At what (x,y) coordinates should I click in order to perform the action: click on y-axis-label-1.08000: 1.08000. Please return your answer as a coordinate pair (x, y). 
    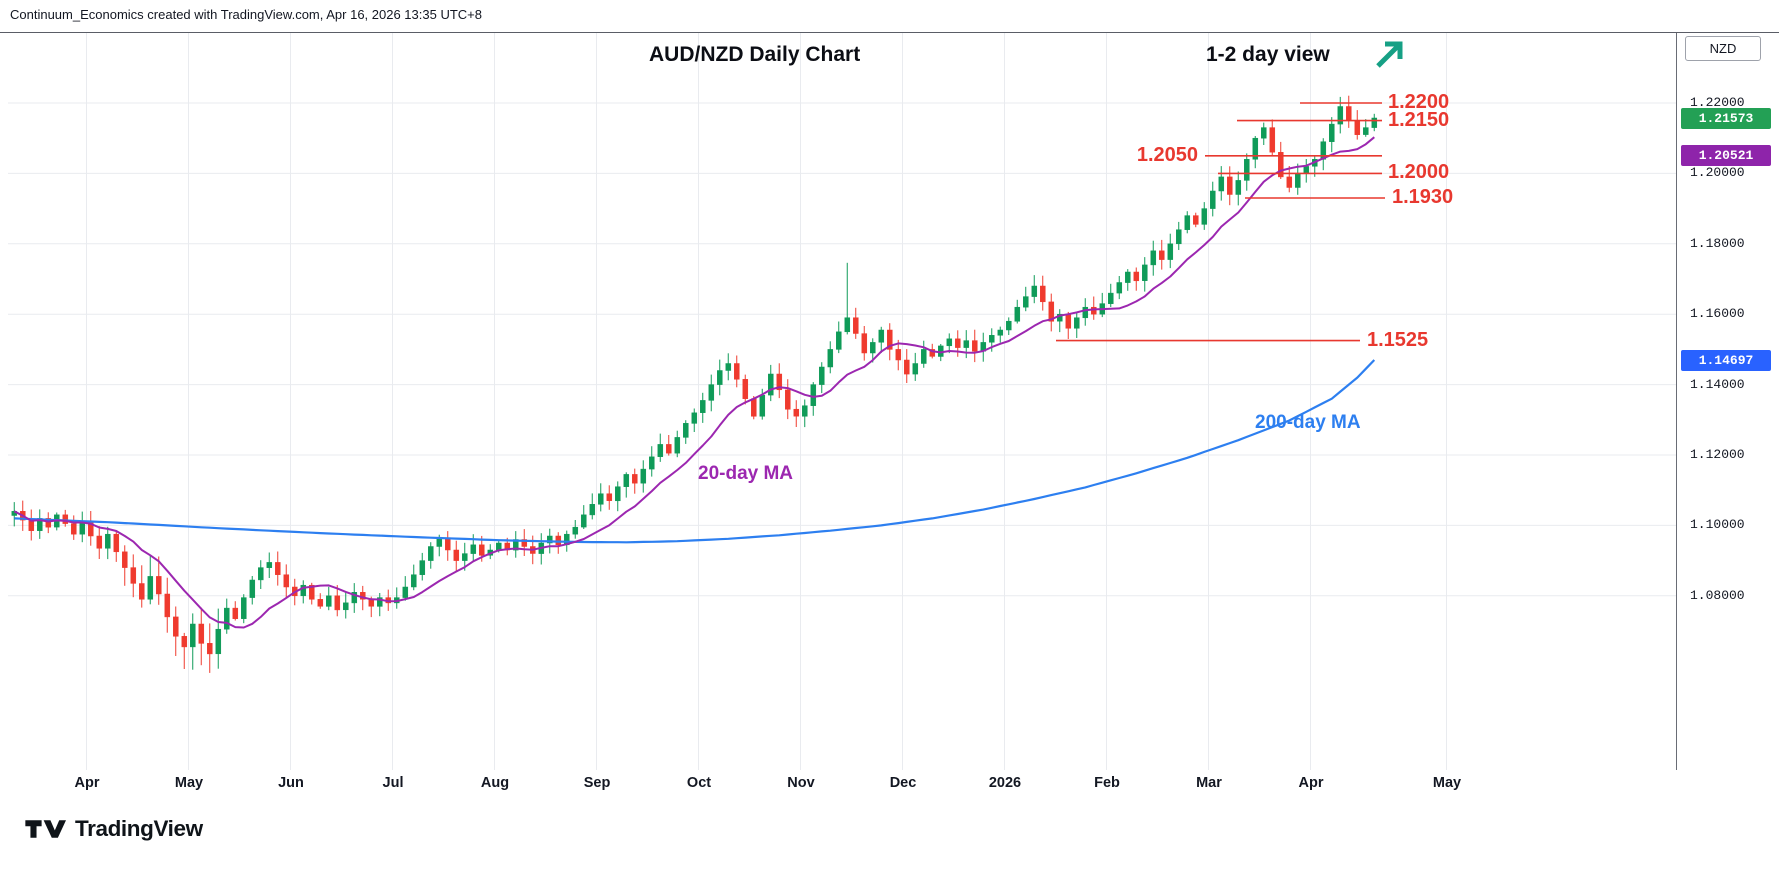
    Looking at the image, I should click on (1717, 595).